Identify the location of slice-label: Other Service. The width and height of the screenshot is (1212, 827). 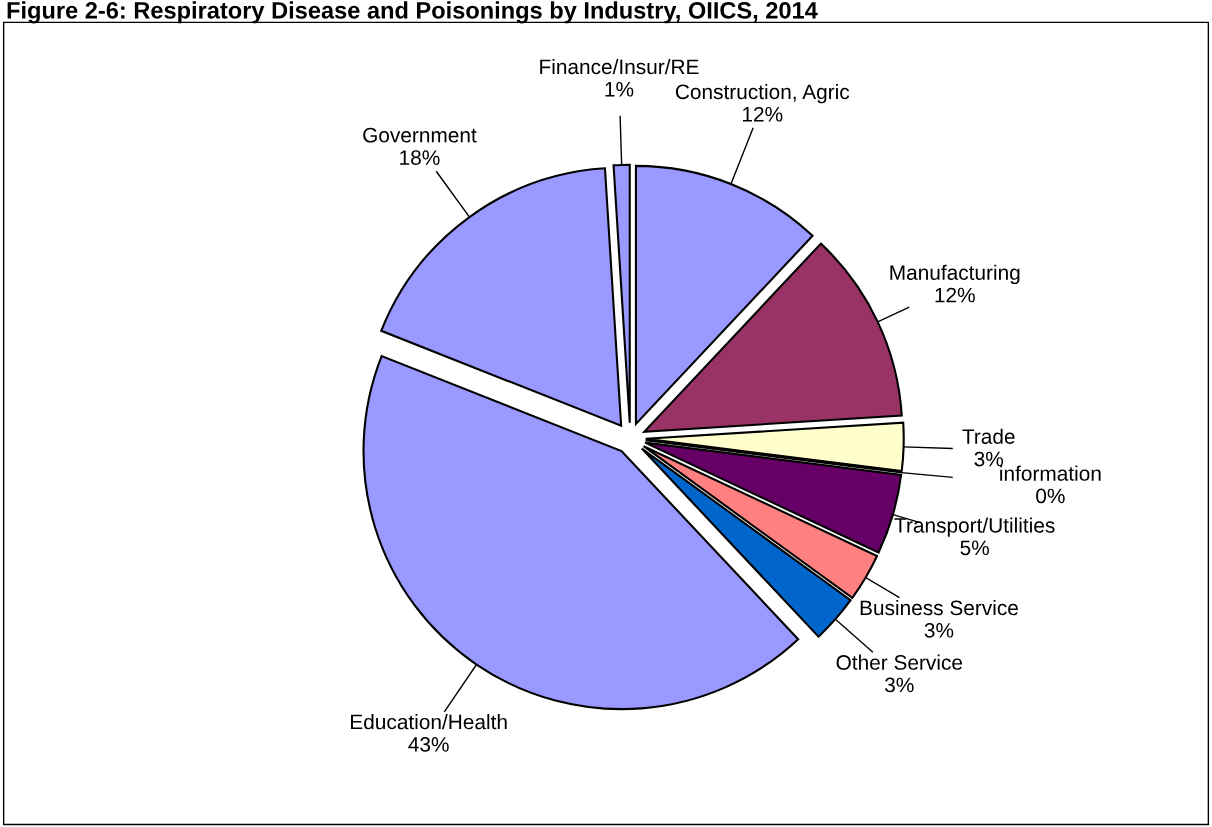
(899, 662).